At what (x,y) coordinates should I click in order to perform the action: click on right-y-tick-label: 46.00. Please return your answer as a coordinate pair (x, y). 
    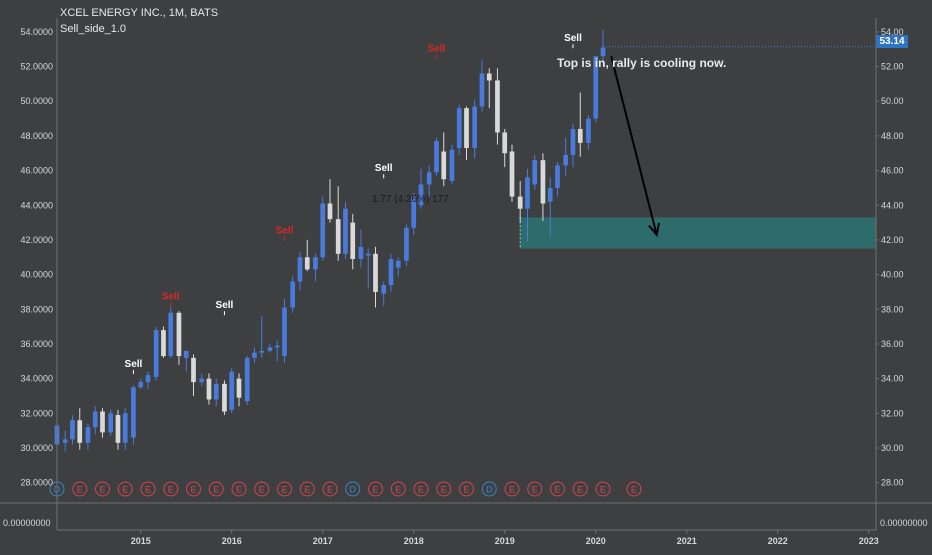
    Looking at the image, I should click on (892, 171).